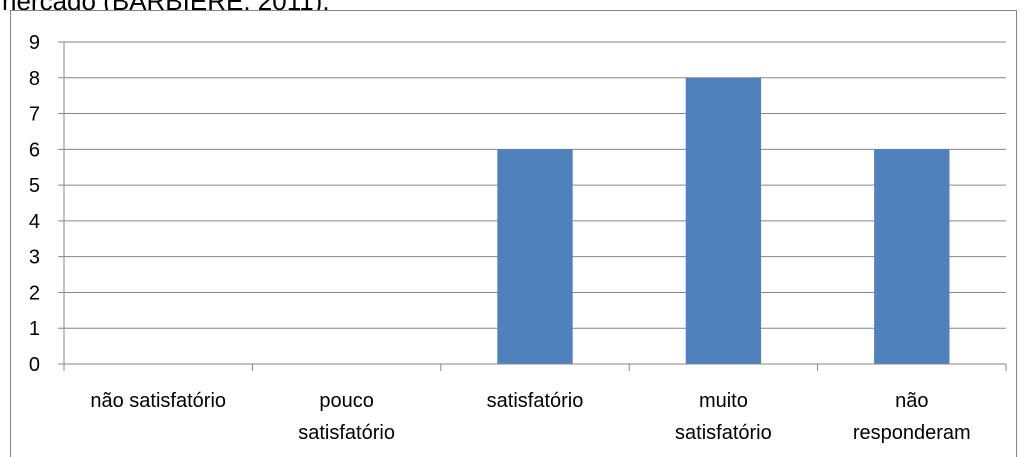 The width and height of the screenshot is (1024, 457). Describe the element at coordinates (34, 115) in the screenshot. I see `y-tick-label: 7` at that location.